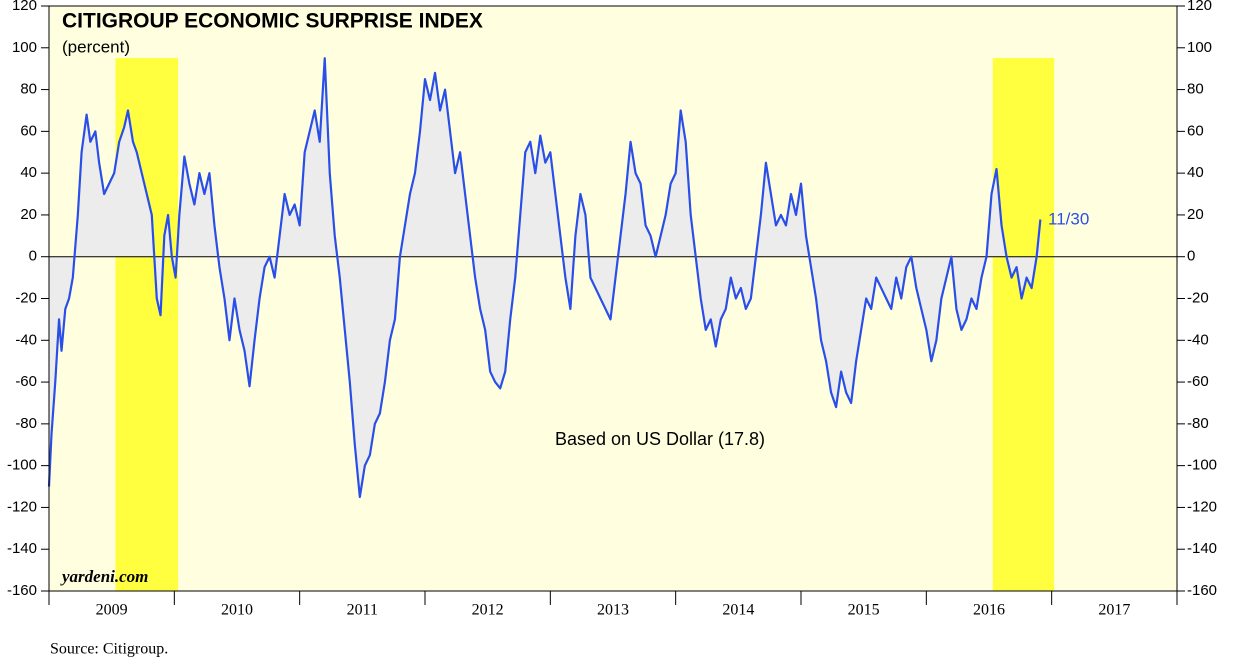 This screenshot has height=665, width=1249. What do you see at coordinates (1195, 214) in the screenshot?
I see `y2-tick-label: 20` at bounding box center [1195, 214].